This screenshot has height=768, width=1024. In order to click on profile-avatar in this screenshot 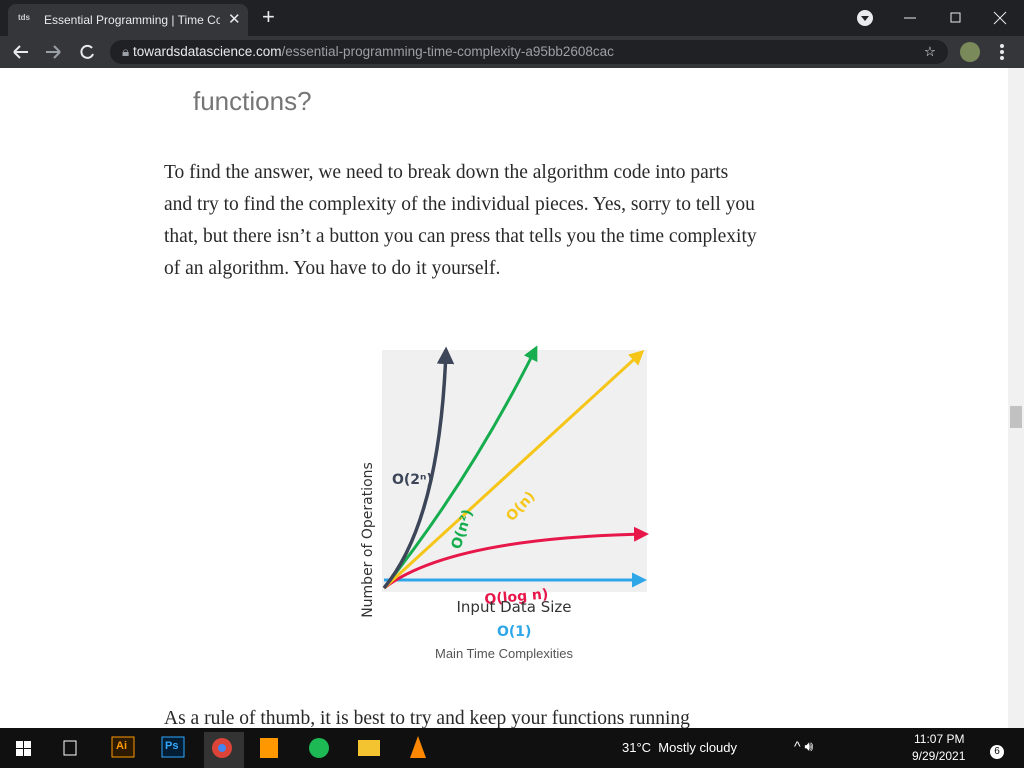, I will do `click(970, 52)`.